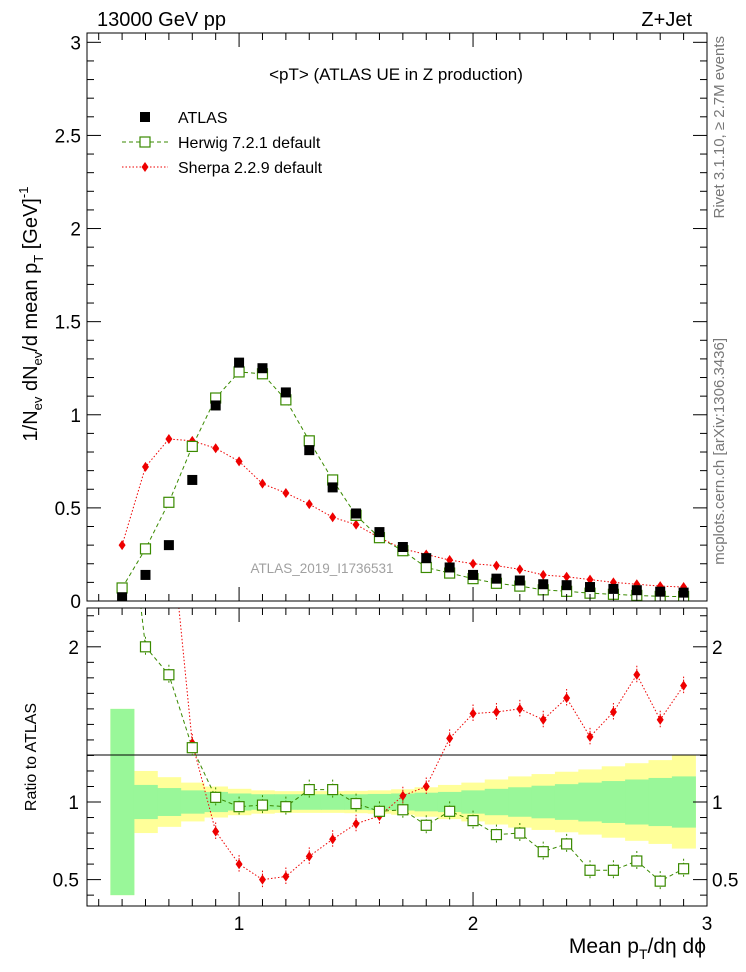 The width and height of the screenshot is (746, 972). What do you see at coordinates (717, 648) in the screenshot?
I see `ratio-y-tick-label-right: 2` at bounding box center [717, 648].